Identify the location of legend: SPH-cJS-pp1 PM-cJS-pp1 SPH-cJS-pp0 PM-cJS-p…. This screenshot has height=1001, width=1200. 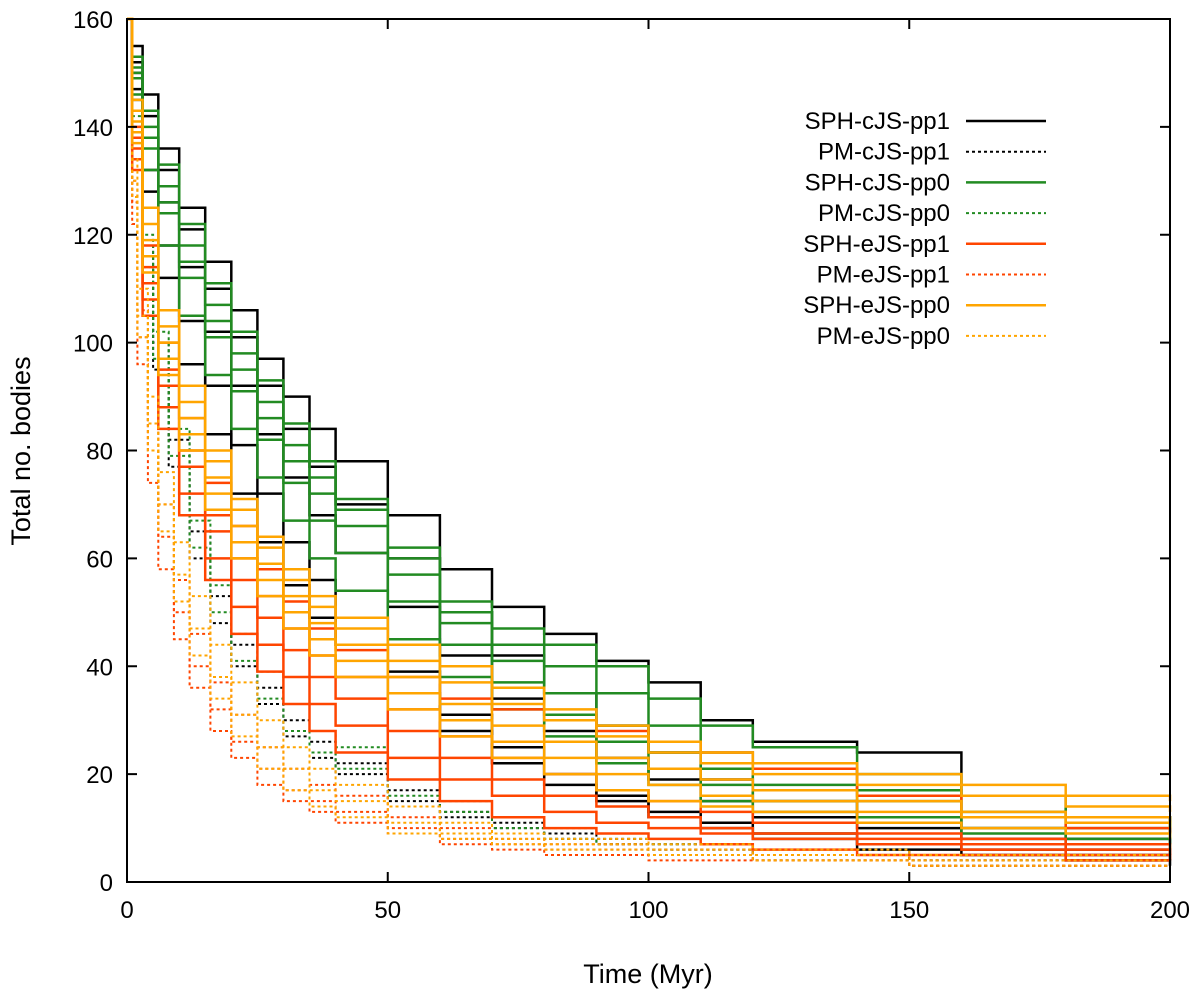
(924, 229).